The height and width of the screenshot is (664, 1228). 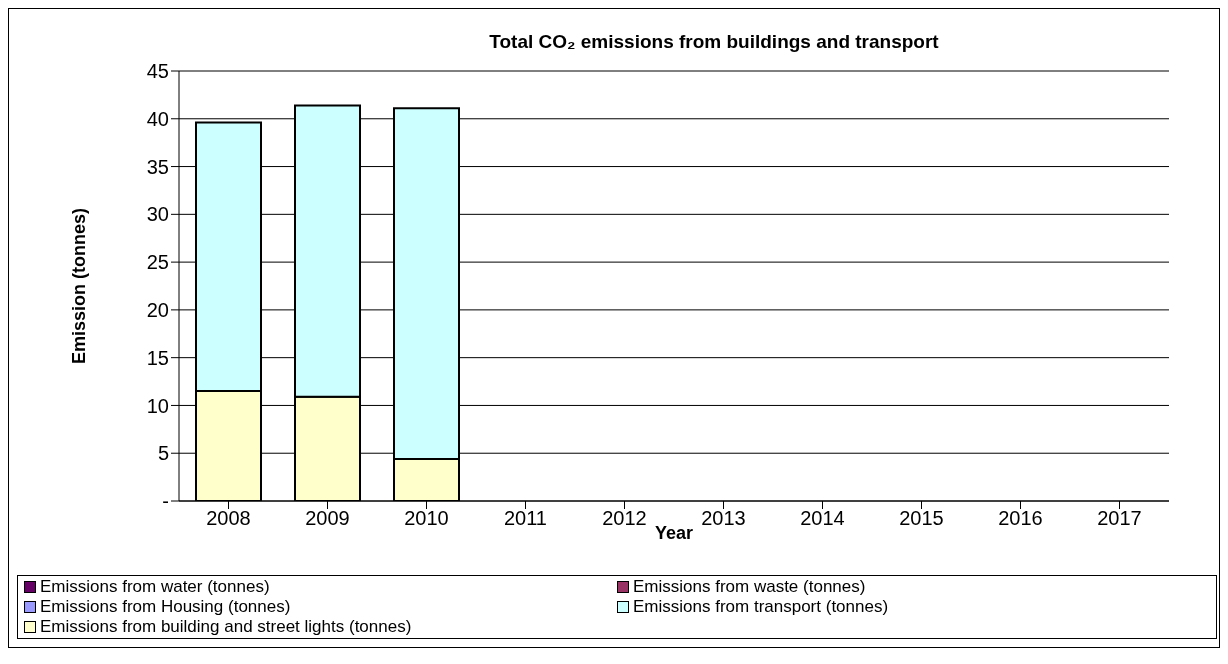 I want to click on legend-label: Emissions from Housing (tonnes), so click(x=165, y=607).